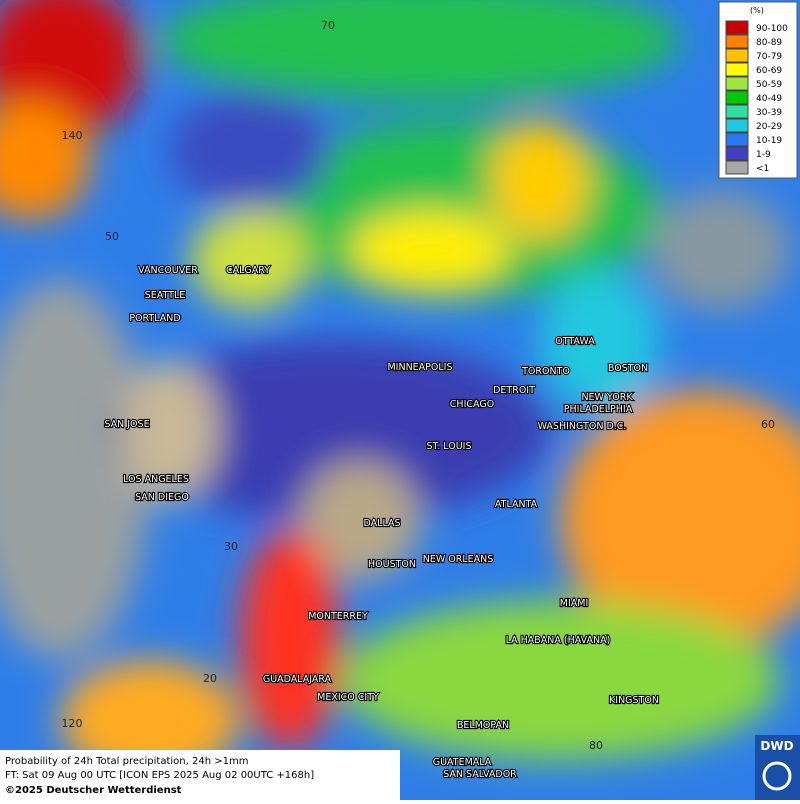  I want to click on legend-label: 70-79, so click(769, 57).